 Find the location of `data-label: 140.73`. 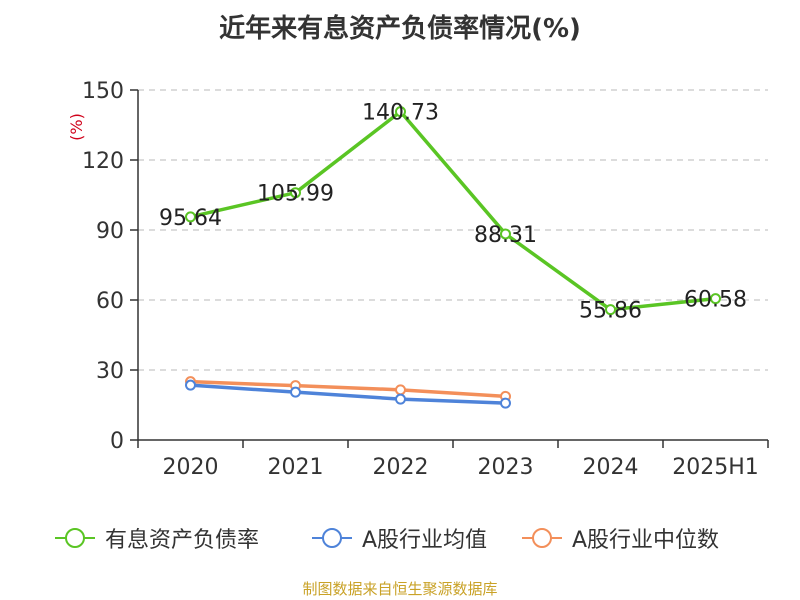

data-label: 140.73 is located at coordinates (400, 113).